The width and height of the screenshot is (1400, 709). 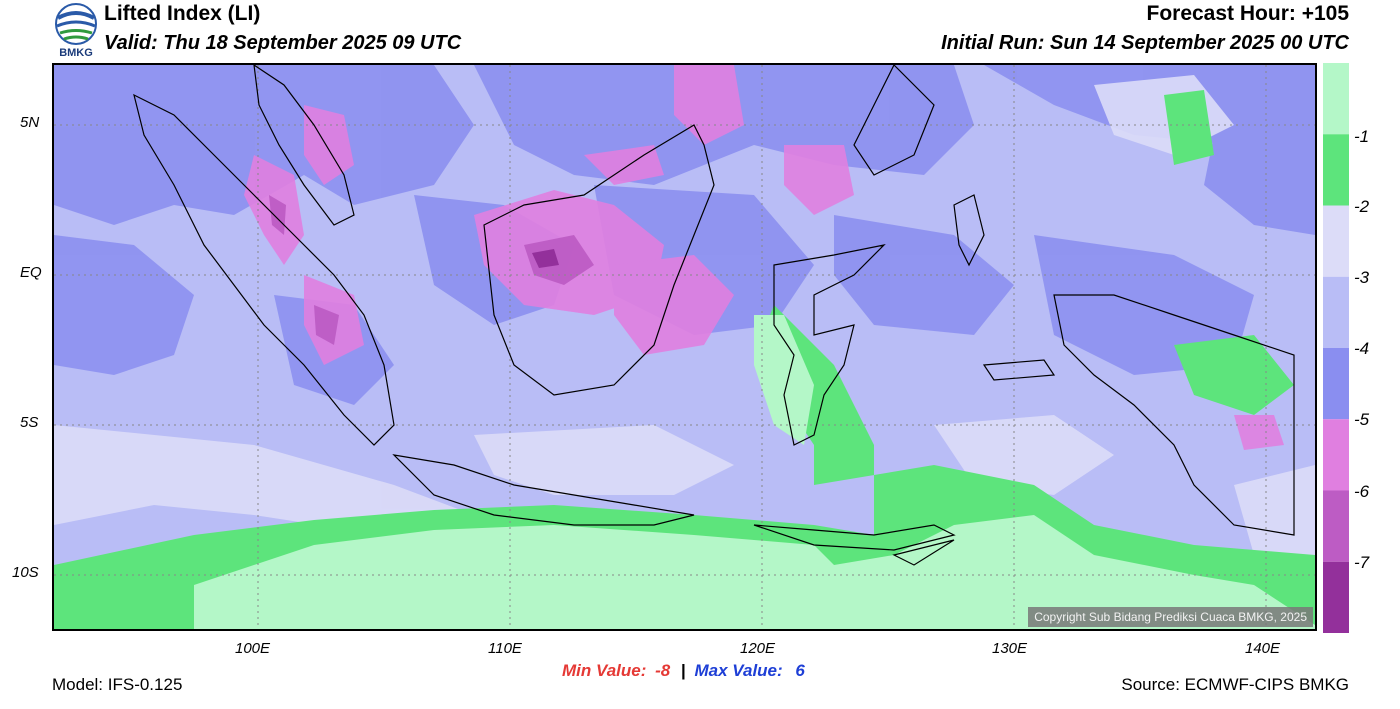 What do you see at coordinates (1362, 348) in the screenshot?
I see `legend-label-minus4: -4` at bounding box center [1362, 348].